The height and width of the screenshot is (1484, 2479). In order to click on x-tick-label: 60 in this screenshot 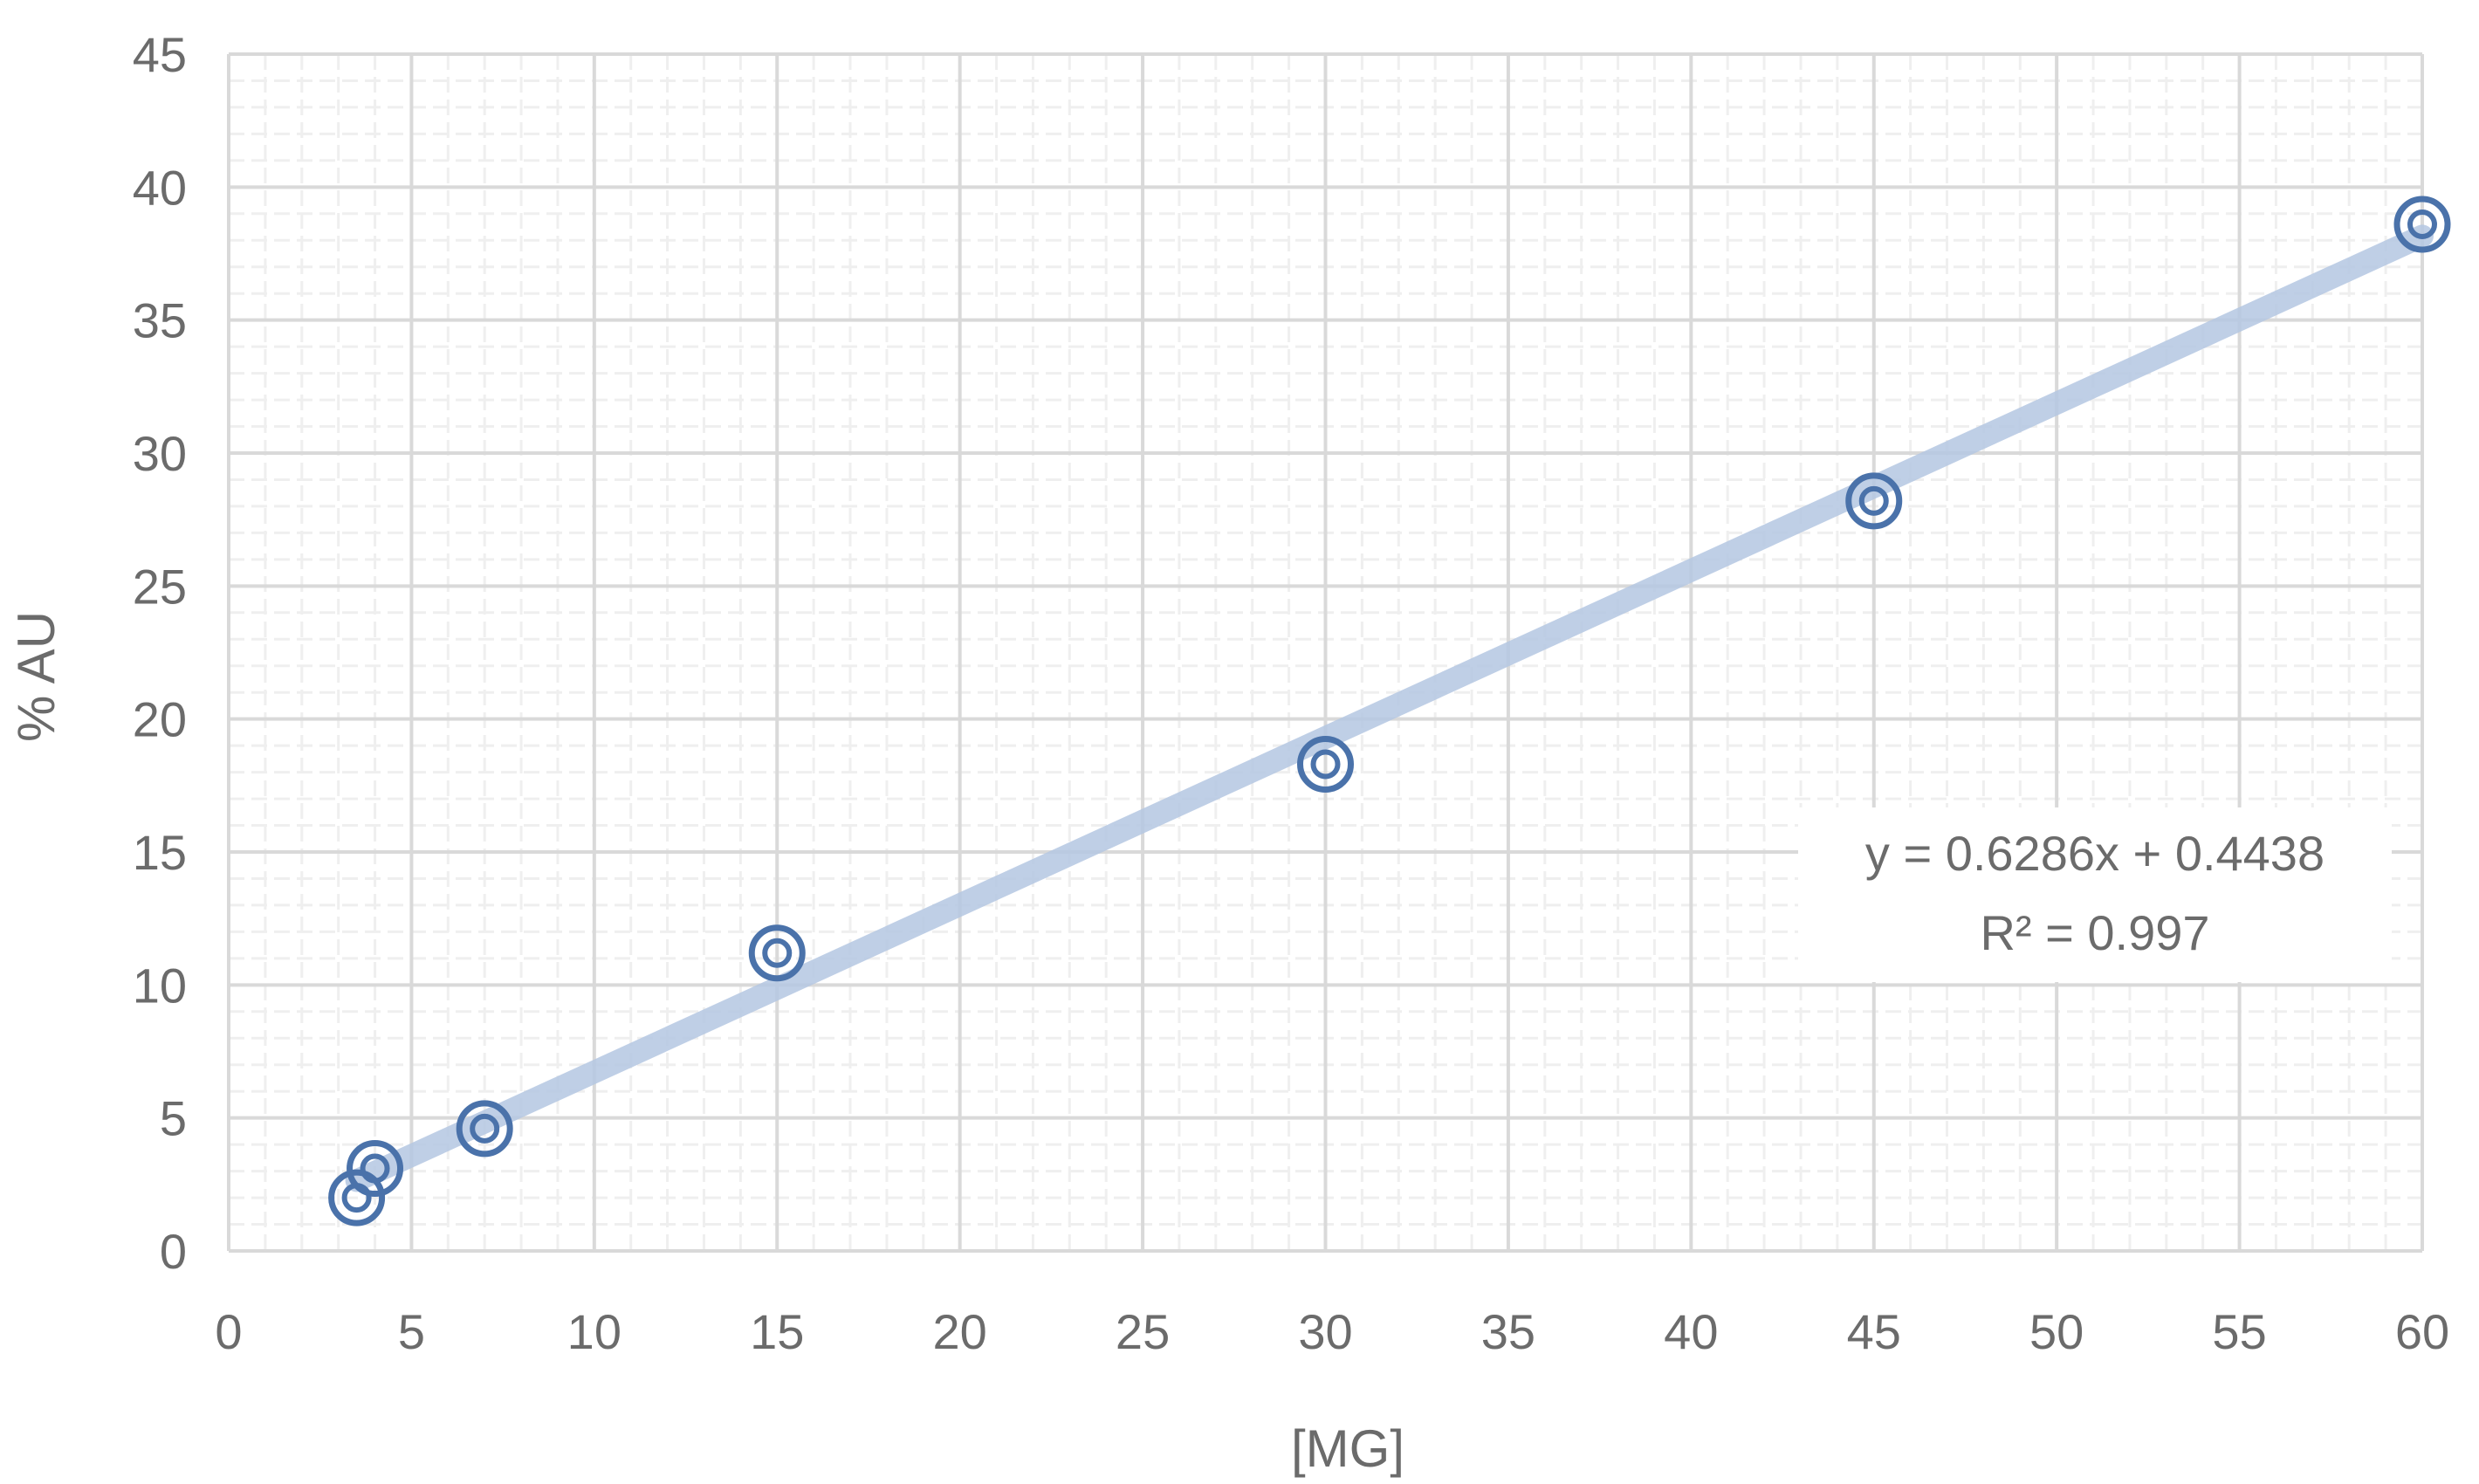, I will do `click(2422, 1331)`.